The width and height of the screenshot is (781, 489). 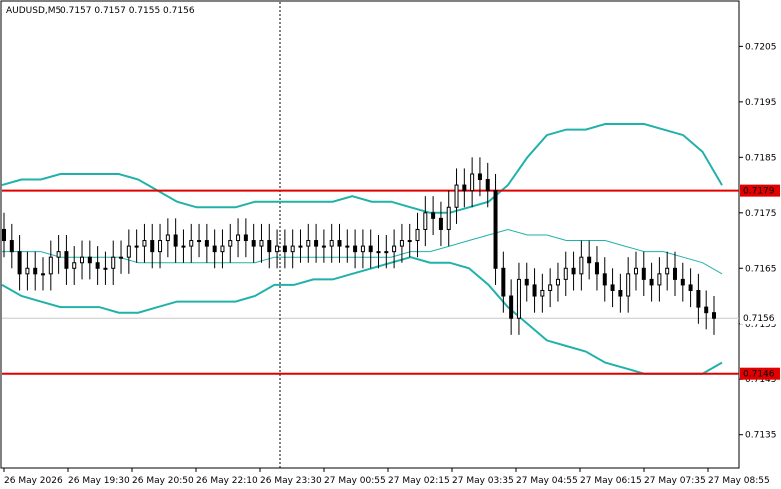 What do you see at coordinates (291, 481) in the screenshot?
I see `x-tick-label: 26 May 23:30` at bounding box center [291, 481].